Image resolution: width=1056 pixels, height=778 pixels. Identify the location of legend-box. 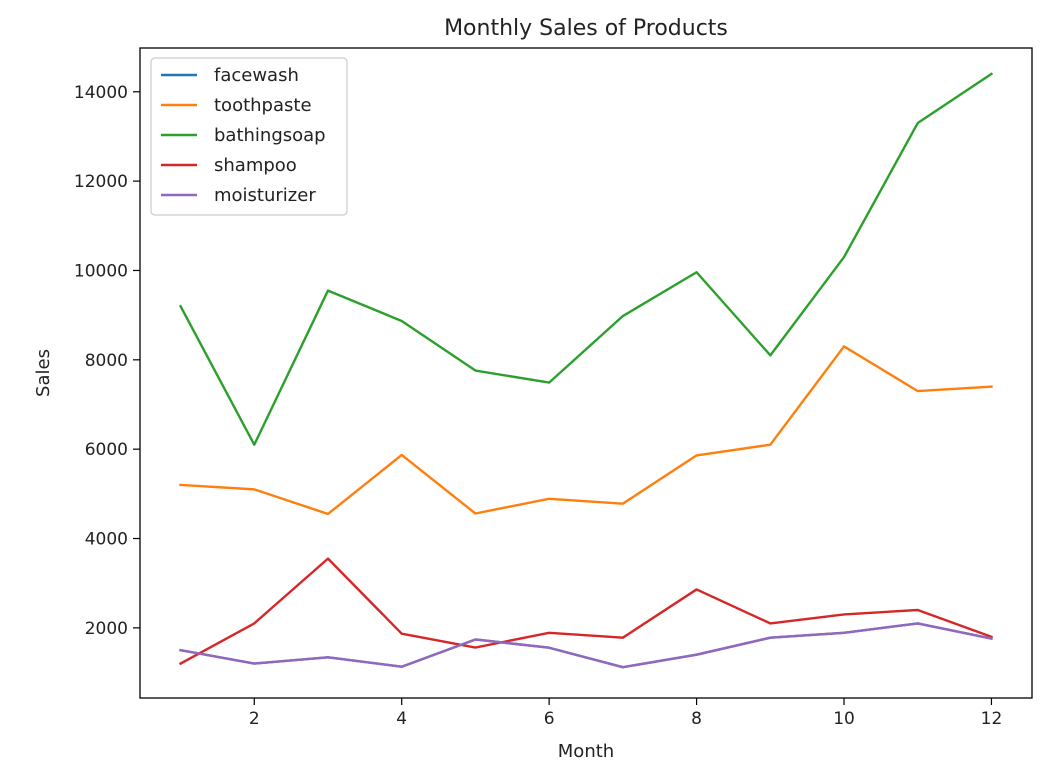
(249, 136).